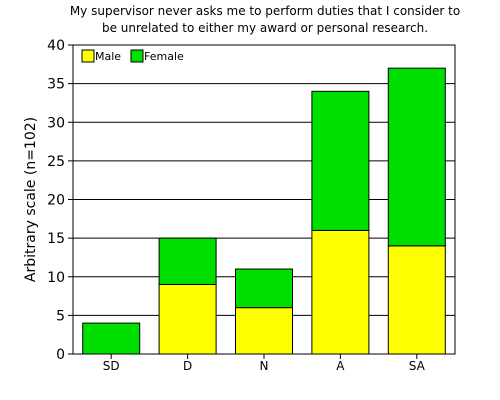 The image size is (500, 400). Describe the element at coordinates (417, 366) in the screenshot. I see `x-tick-label: SA` at that location.